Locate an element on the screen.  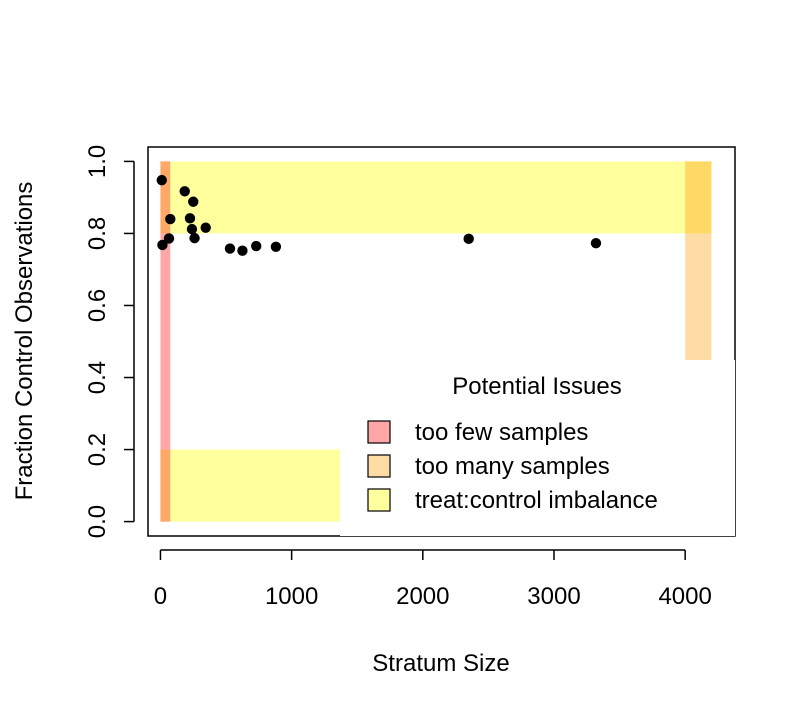
overlap-many-imbalance is located at coordinates (698, 197).